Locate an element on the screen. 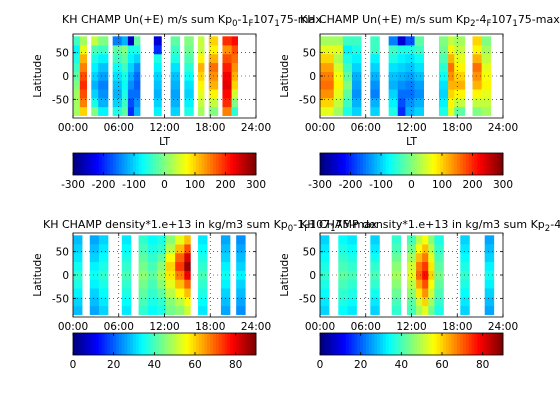 The image size is (560, 420). x-tick-label: 00:00 is located at coordinates (73, 128).